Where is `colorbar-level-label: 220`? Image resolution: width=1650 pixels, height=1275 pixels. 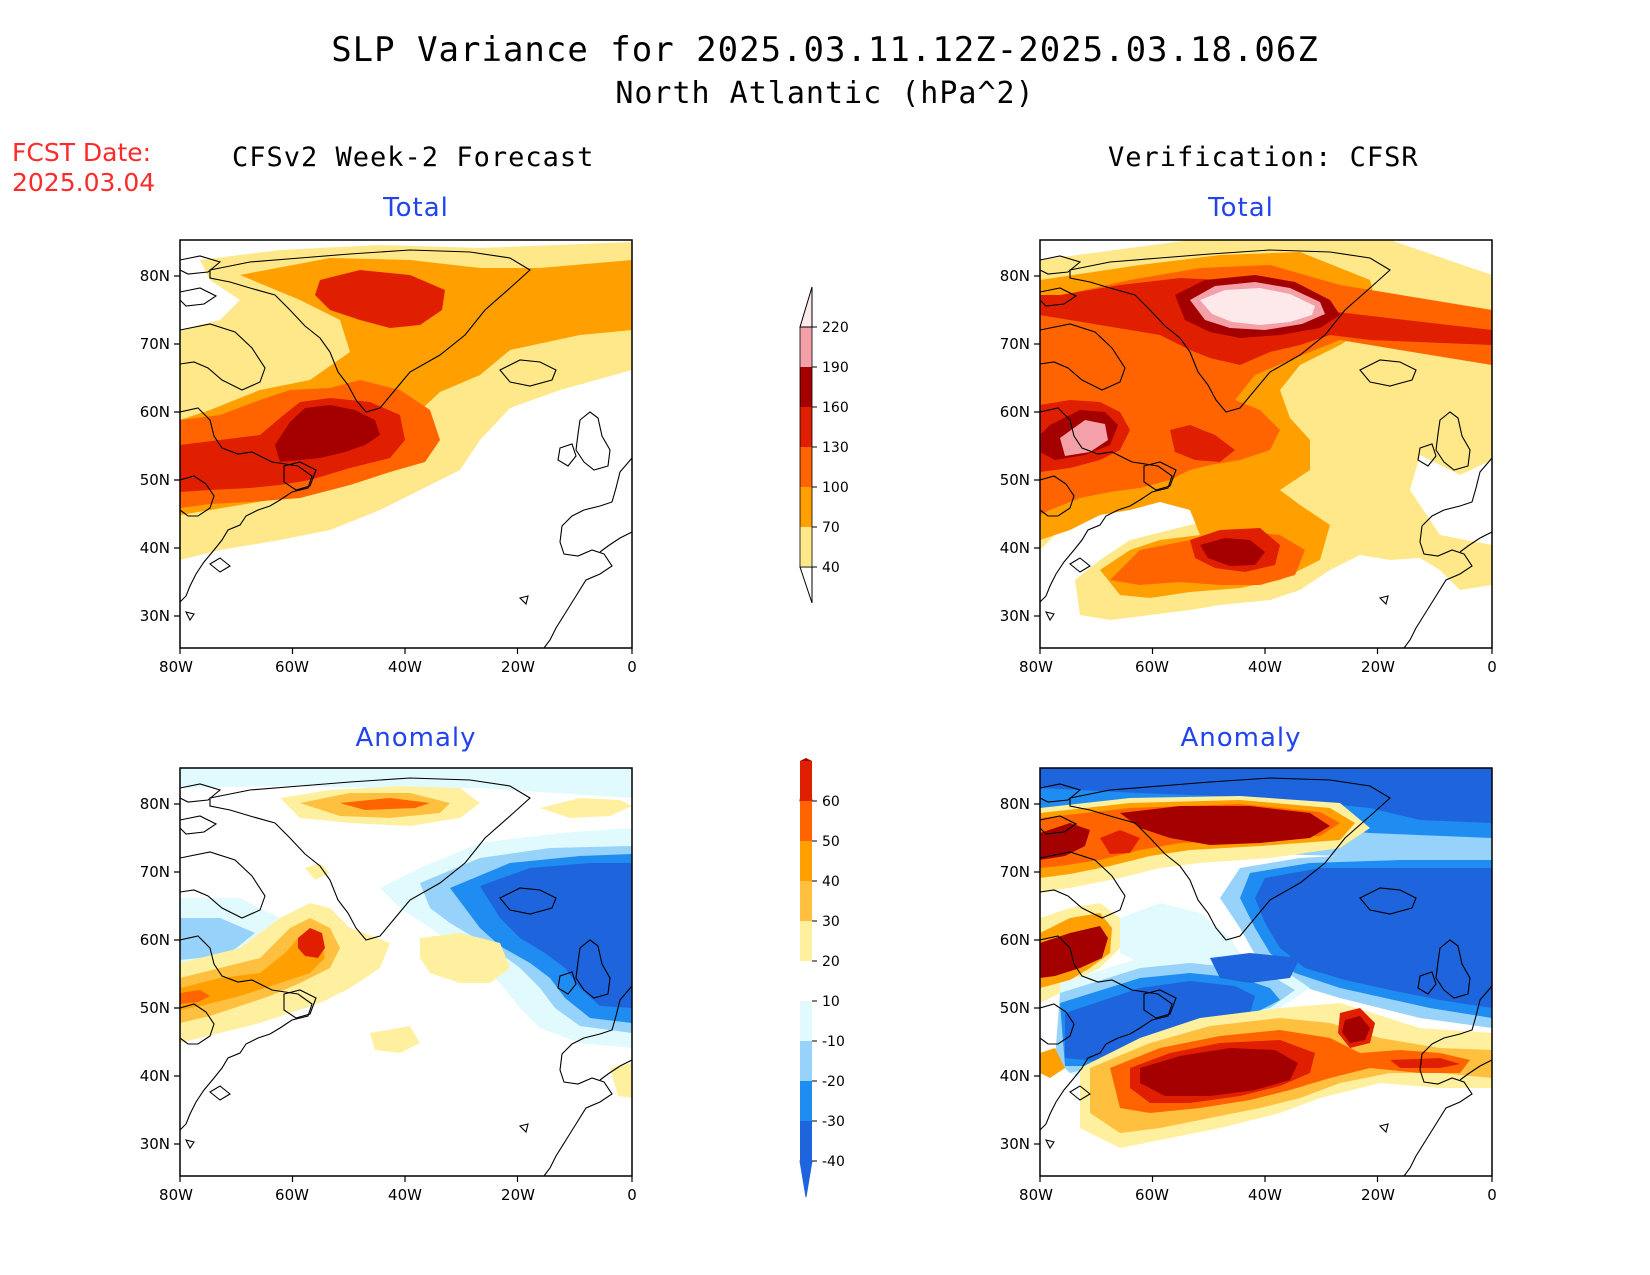 colorbar-level-label: 220 is located at coordinates (835, 328).